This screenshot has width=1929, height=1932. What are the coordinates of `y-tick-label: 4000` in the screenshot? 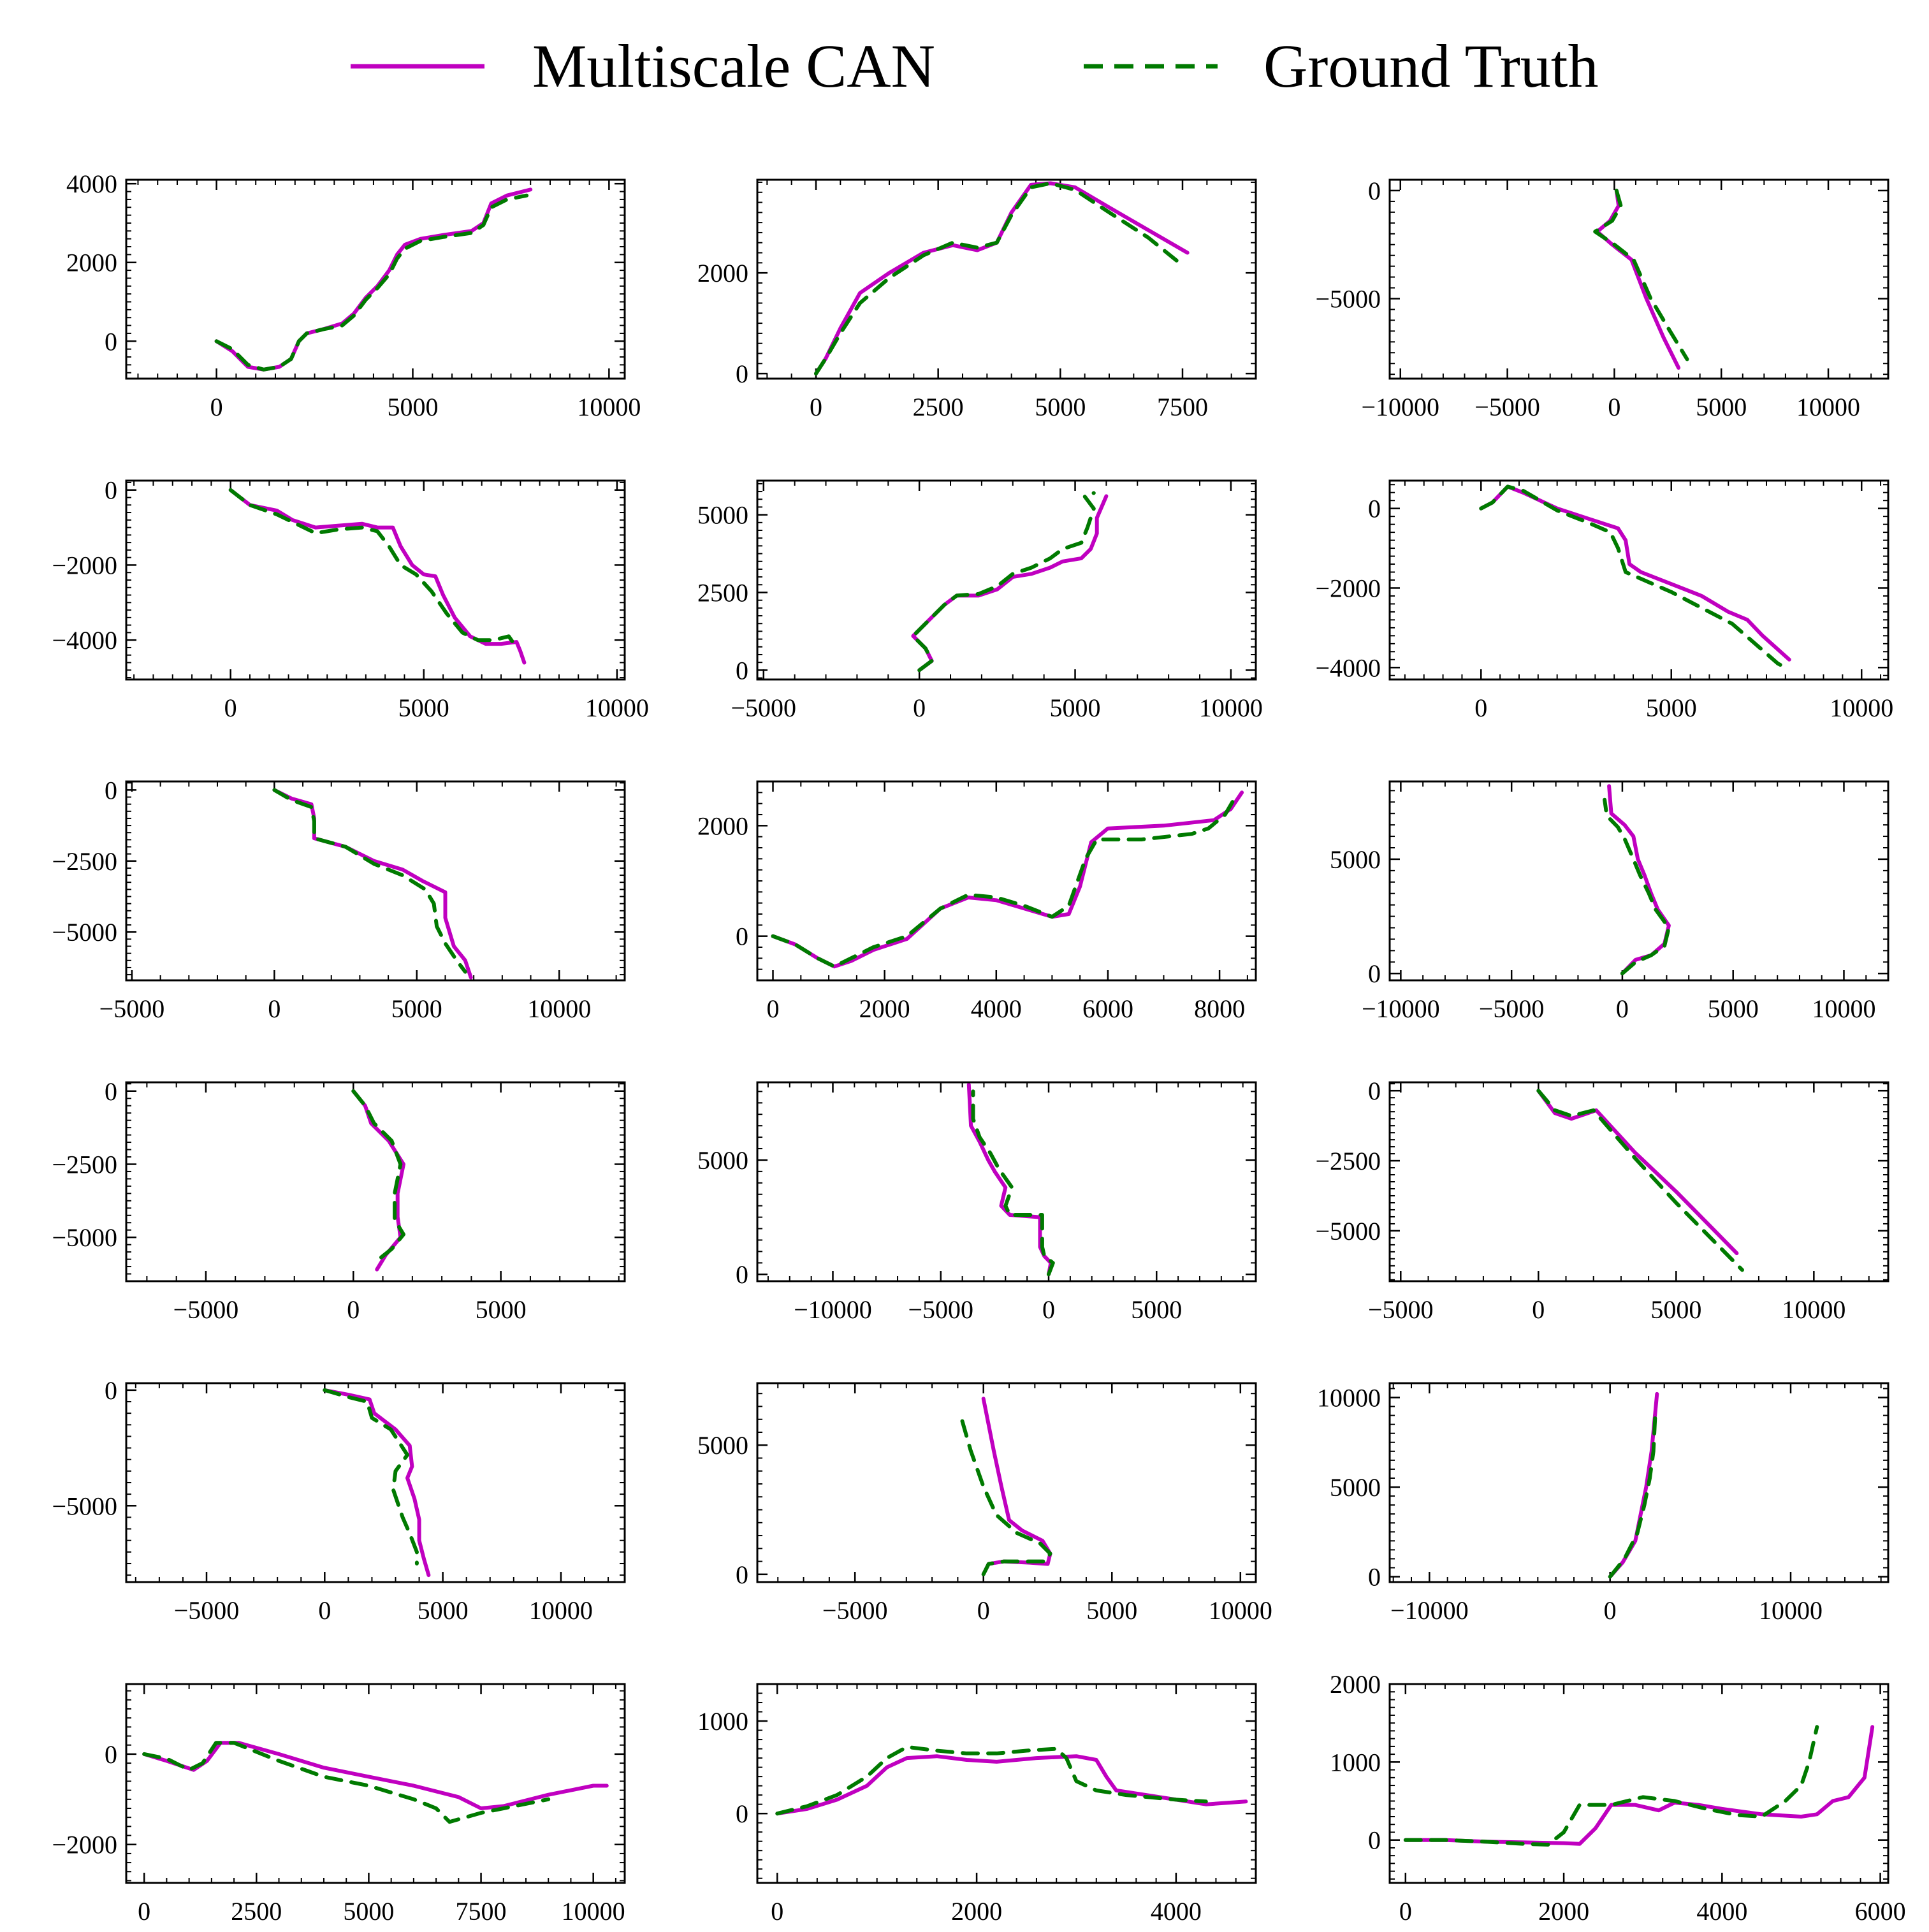 It's located at (91, 184).